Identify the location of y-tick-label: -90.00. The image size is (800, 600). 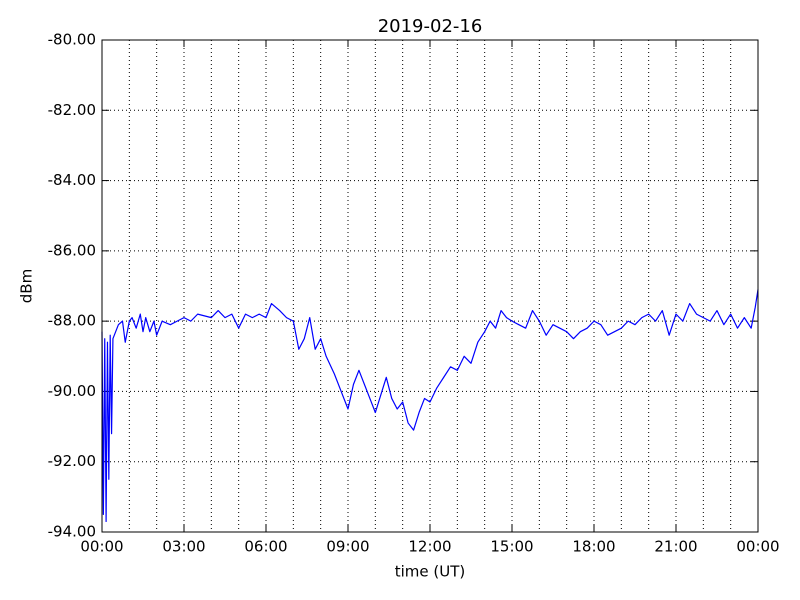
(72, 391).